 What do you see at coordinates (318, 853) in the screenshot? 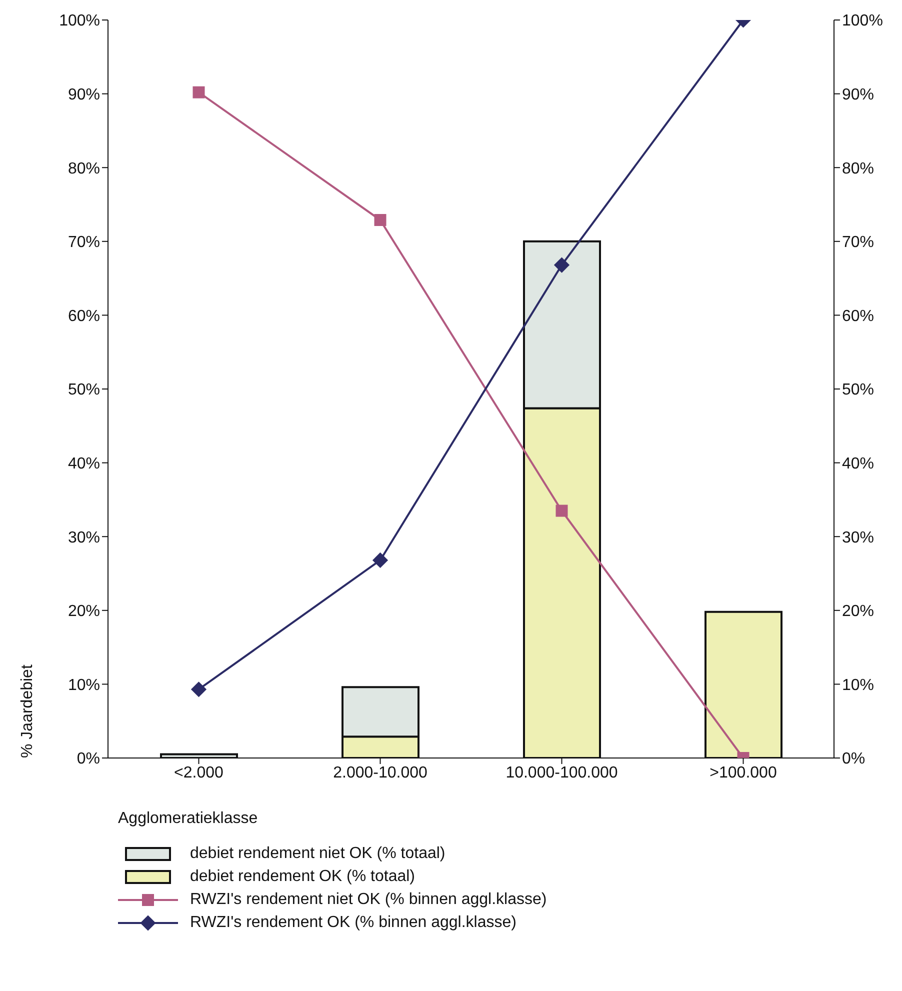
I see `legend-label: debiet rendement niet OK (% totaal)` at bounding box center [318, 853].